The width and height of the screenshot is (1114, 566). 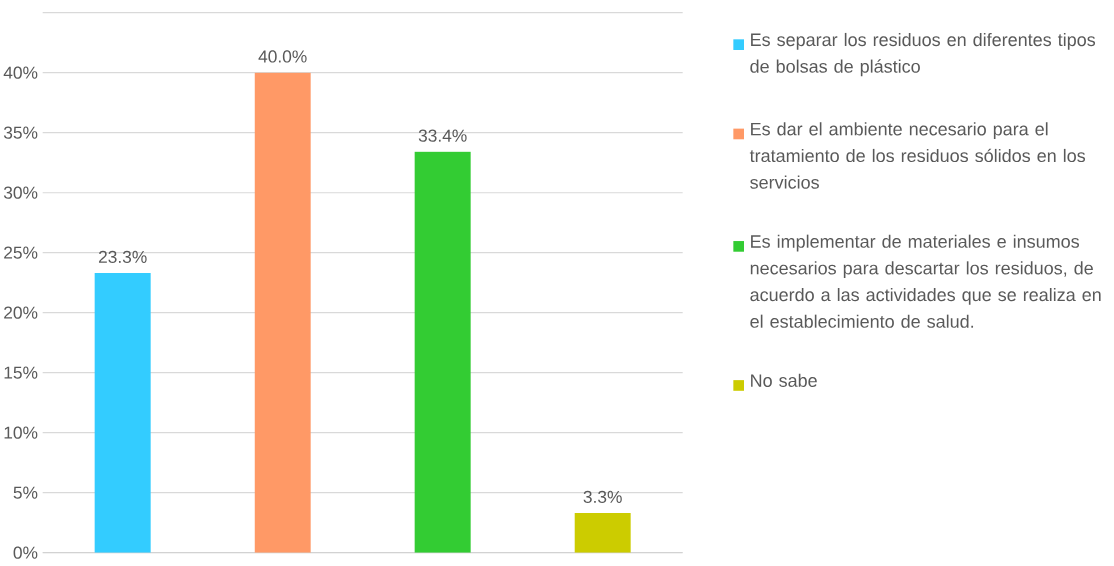 I want to click on y-tick-label: 10%, so click(x=21, y=432).